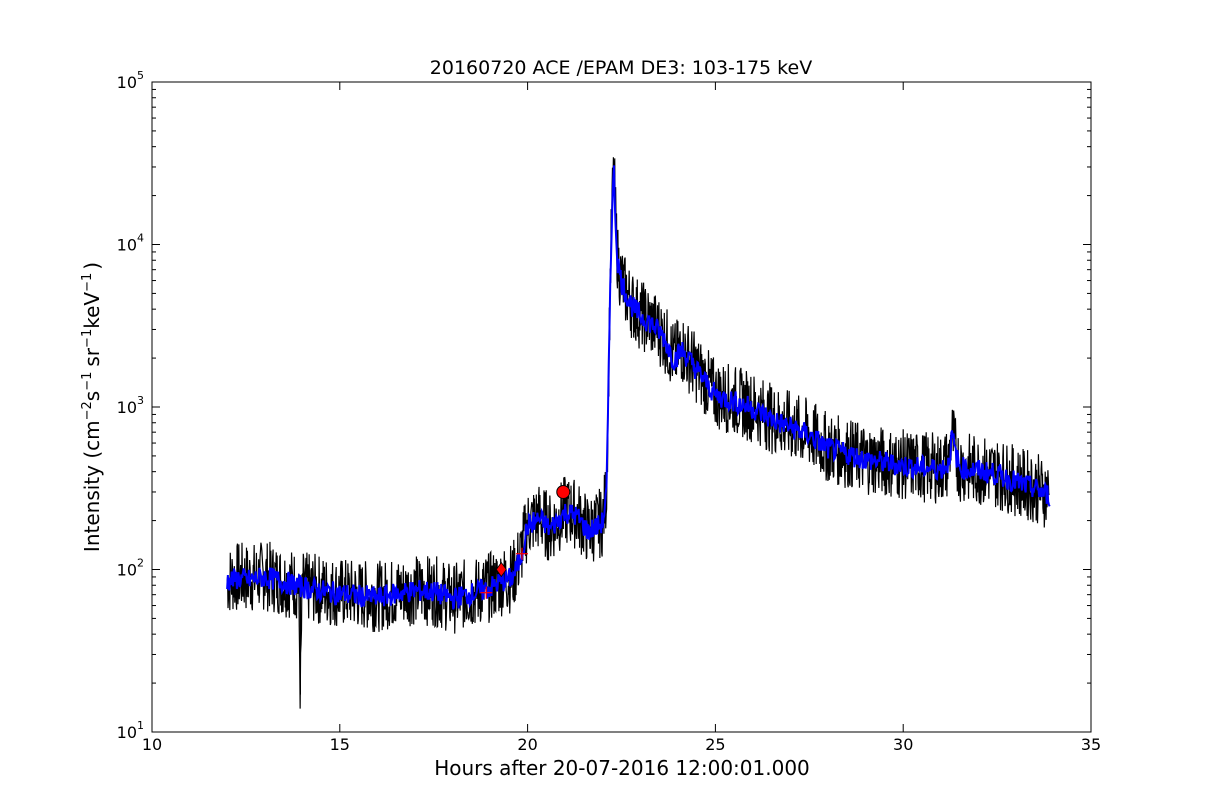 The height and width of the screenshot is (812, 1212). I want to click on y-tick-exp: 4, so click(140, 238).